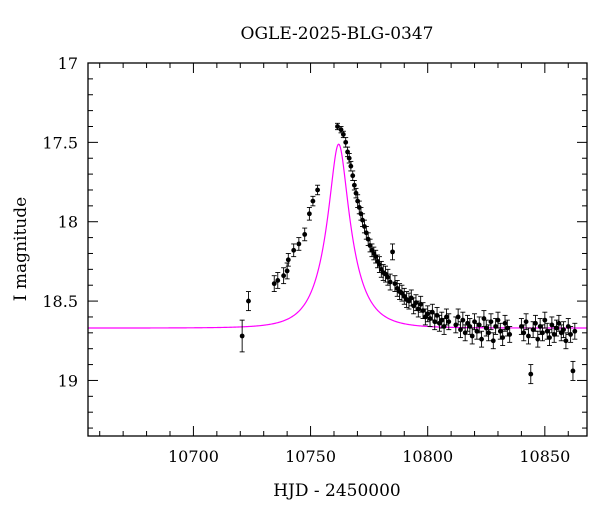 Image resolution: width=600 pixels, height=512 pixels. Describe the element at coordinates (68, 380) in the screenshot. I see `y-tick-label: 19` at that location.